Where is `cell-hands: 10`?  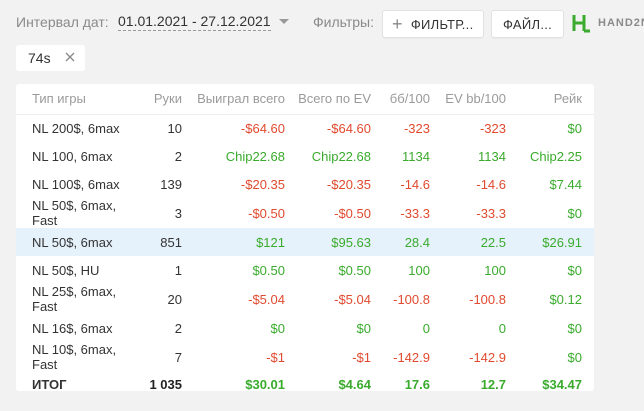 cell-hands: 10 is located at coordinates (174, 128).